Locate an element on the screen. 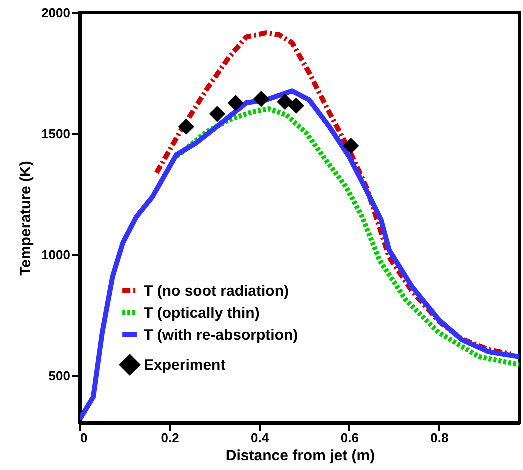 This screenshot has height=470, width=523. y-tick-label: 1500 is located at coordinates (56, 134).